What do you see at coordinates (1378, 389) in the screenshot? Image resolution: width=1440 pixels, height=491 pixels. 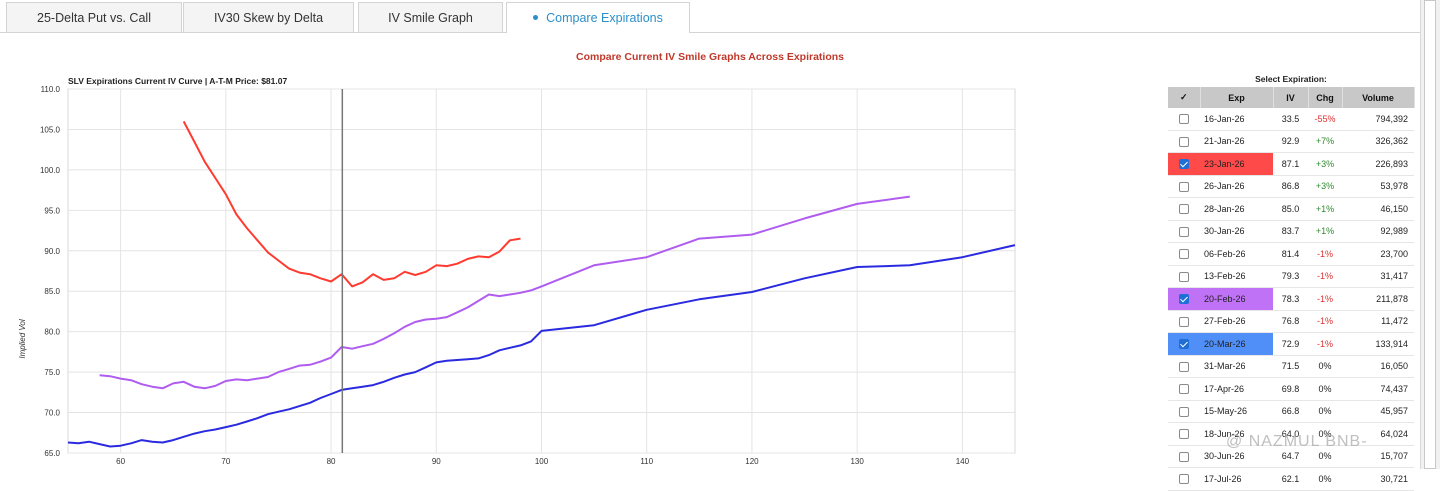 I see `row-volume: 74,437` at bounding box center [1378, 389].